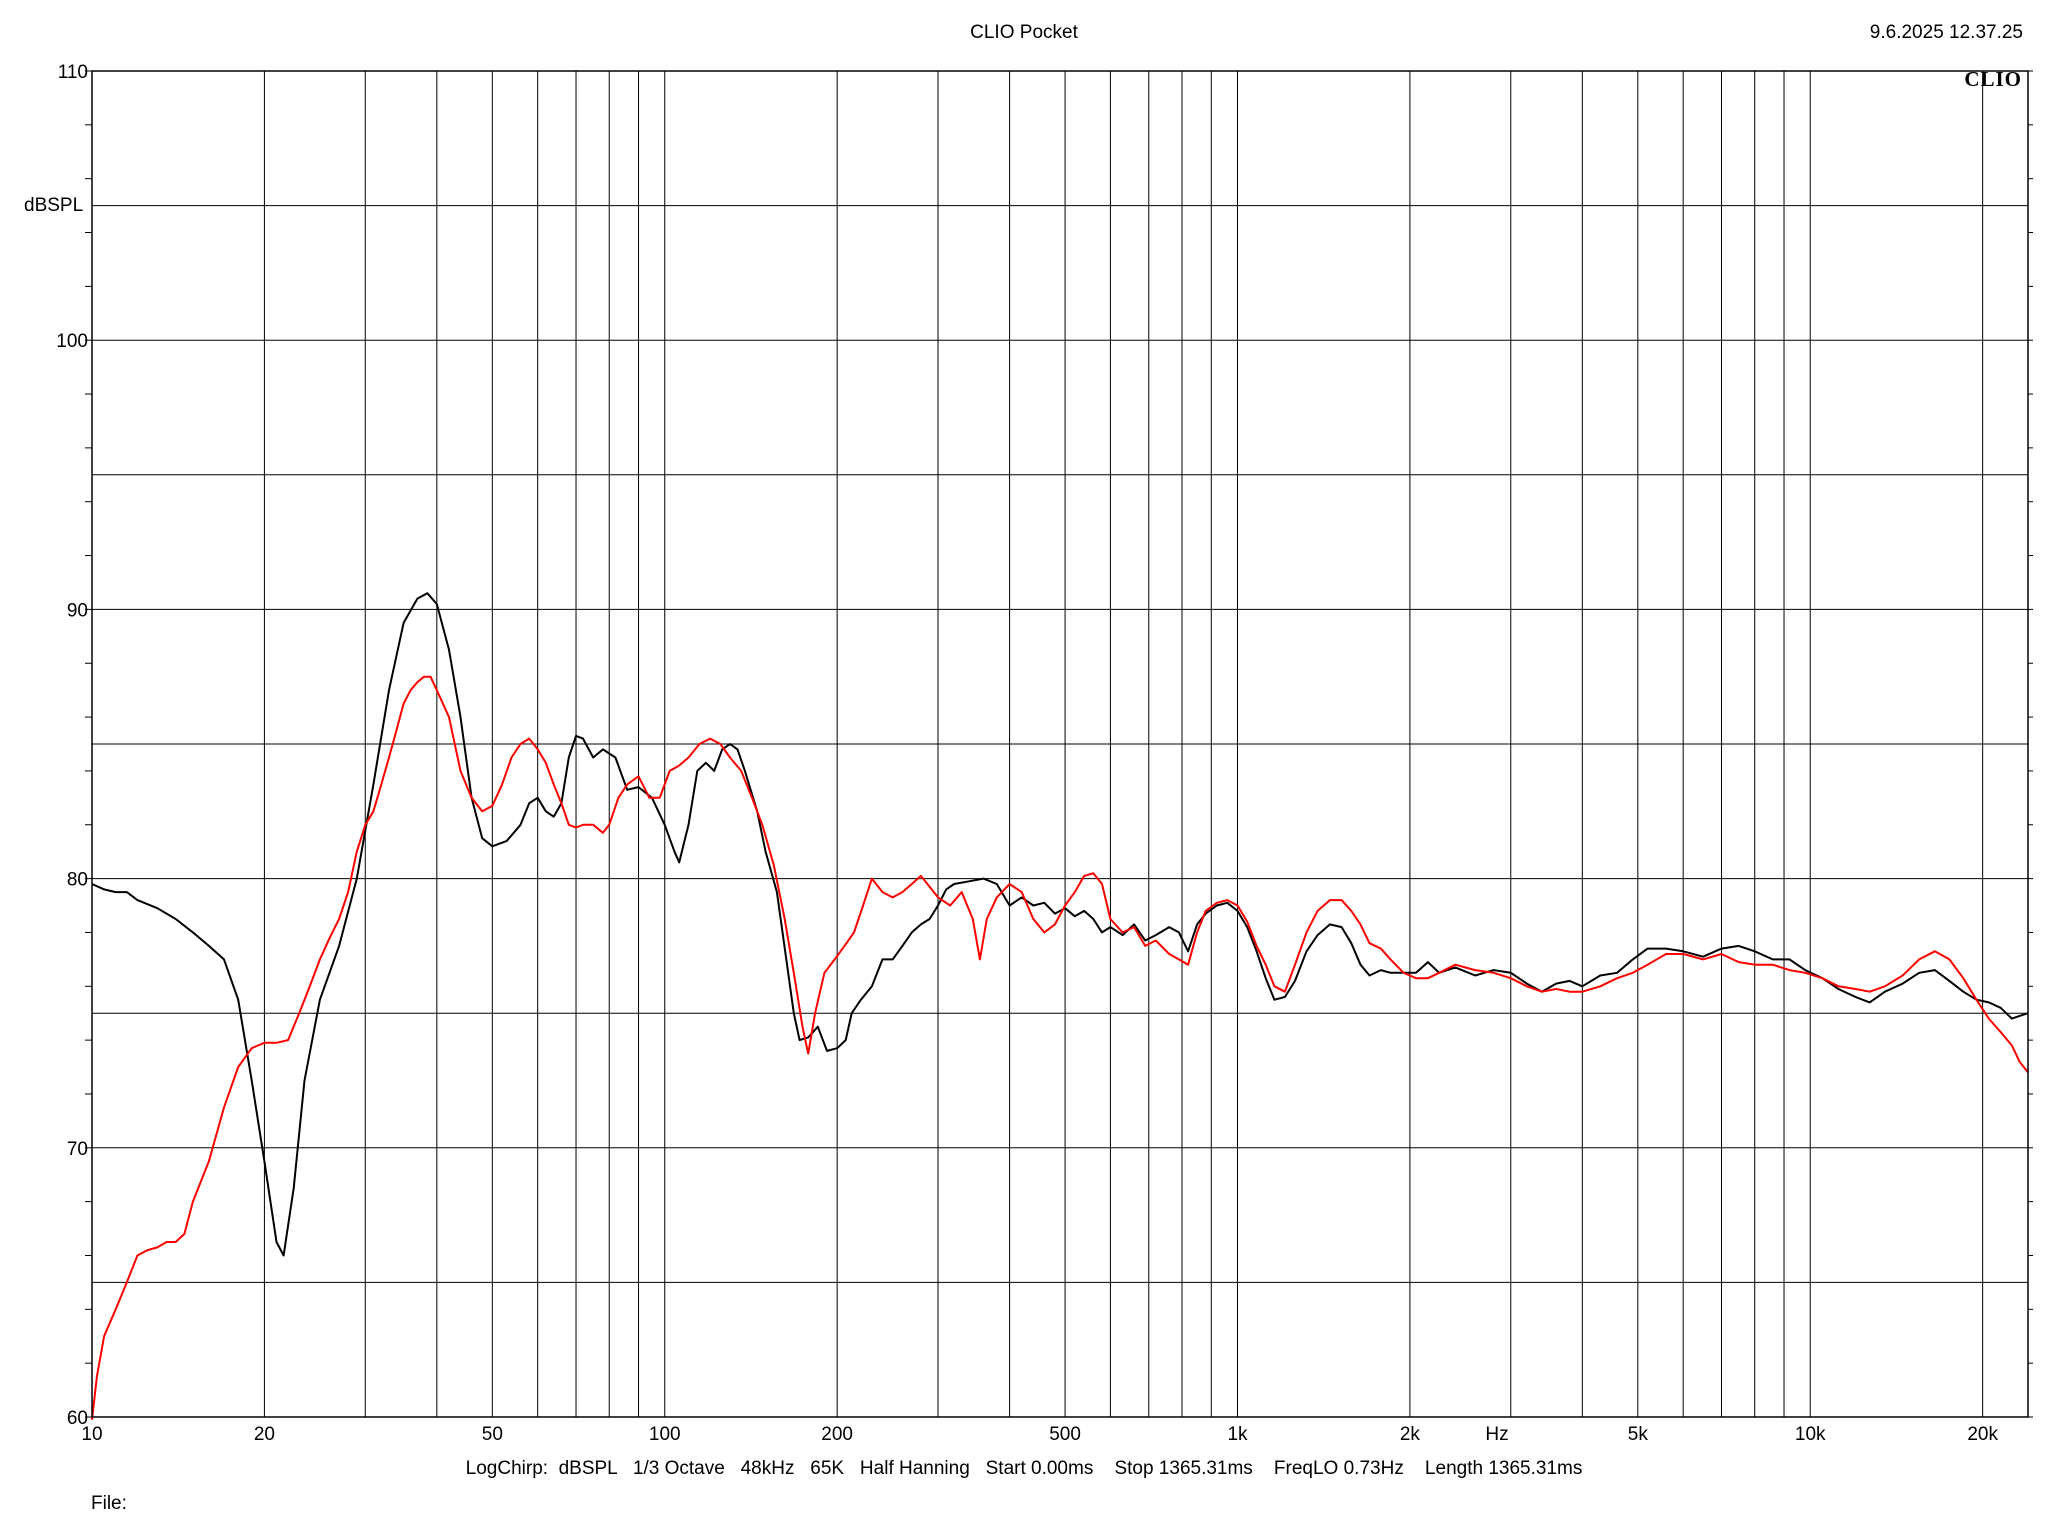  What do you see at coordinates (264, 1434) in the screenshot?
I see `x-tick-label: 20` at bounding box center [264, 1434].